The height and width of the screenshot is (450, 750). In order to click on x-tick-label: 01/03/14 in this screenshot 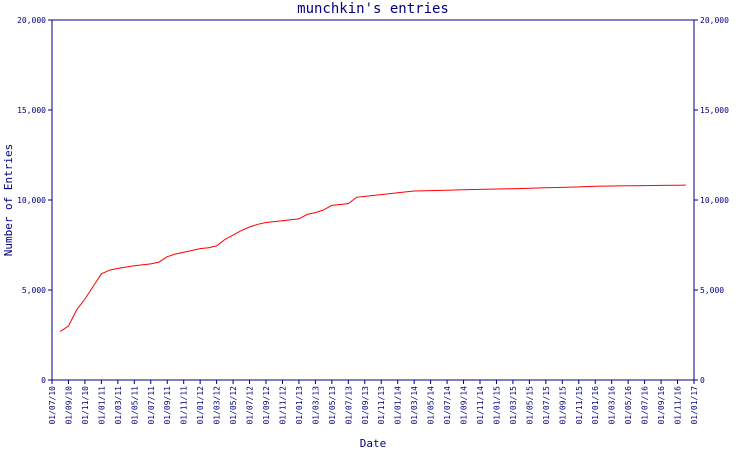, I will do `click(414, 405)`.